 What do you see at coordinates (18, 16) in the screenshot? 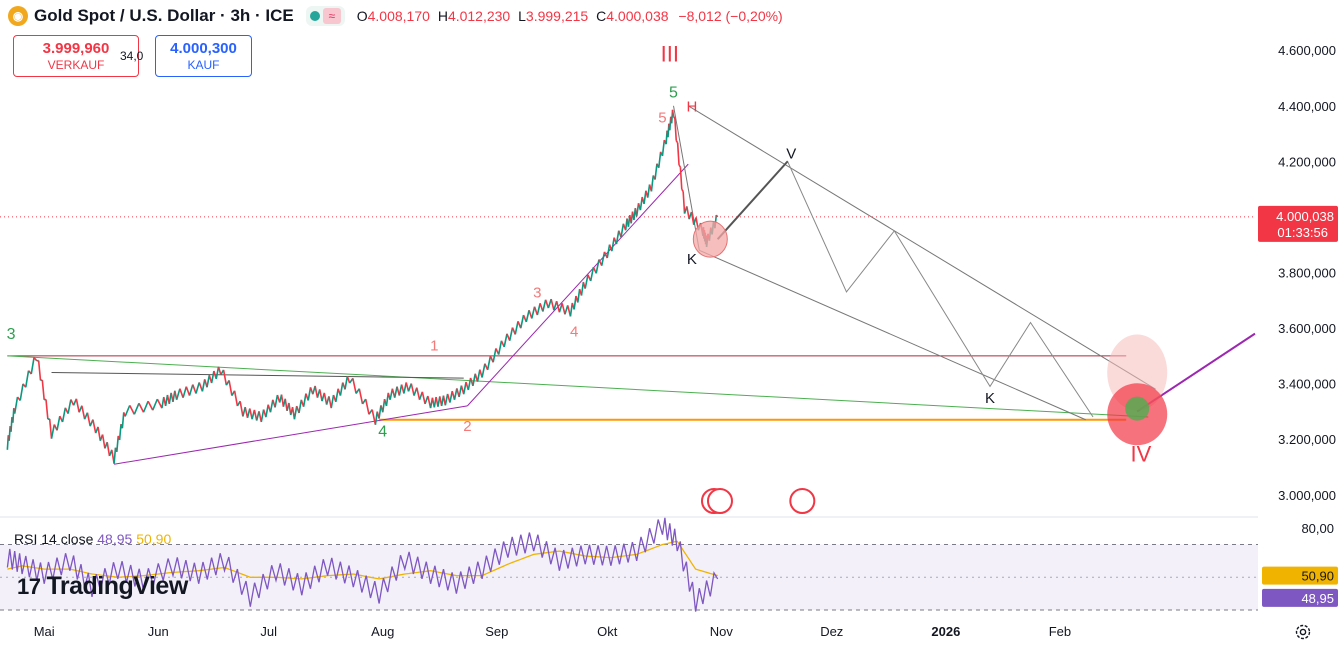
I see `gold-coin-icon: ◉` at bounding box center [18, 16].